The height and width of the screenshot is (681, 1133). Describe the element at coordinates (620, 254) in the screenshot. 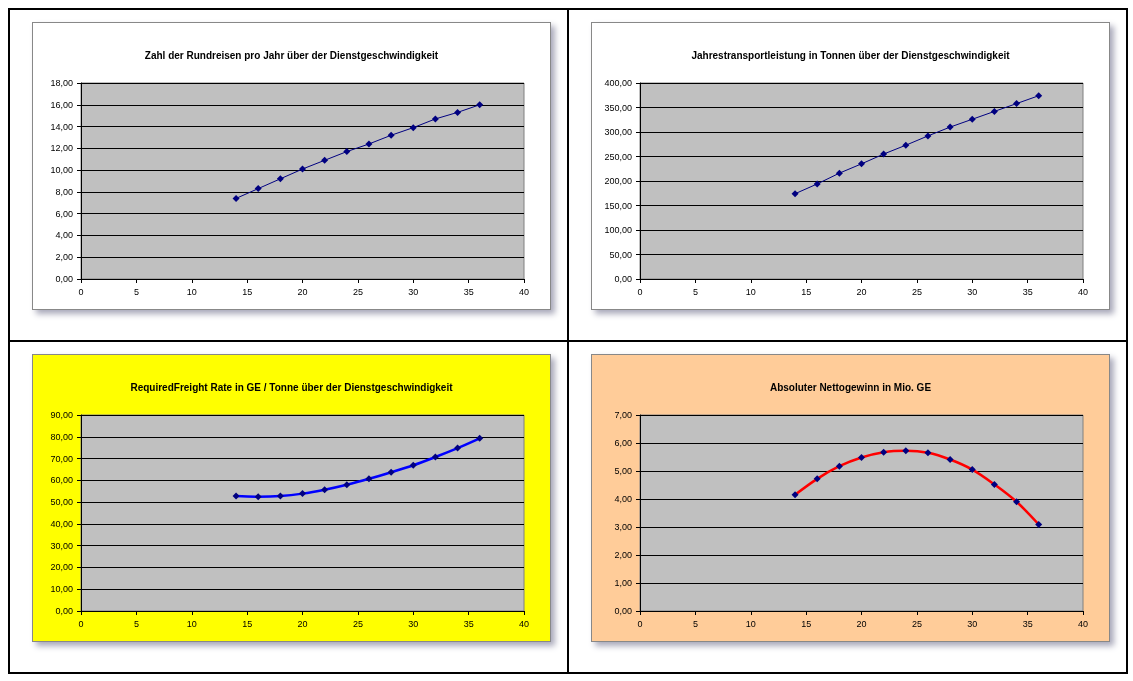

I see `y-tick-label: 50,00` at that location.